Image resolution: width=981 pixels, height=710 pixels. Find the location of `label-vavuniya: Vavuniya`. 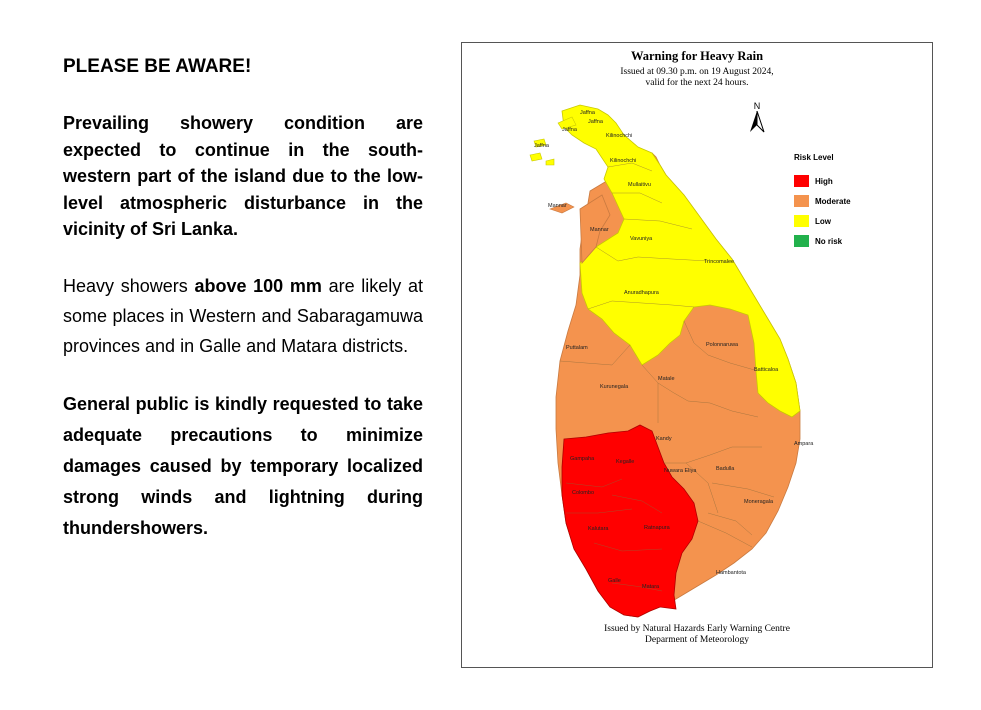

label-vavuniya: Vavuniya is located at coordinates (641, 239).